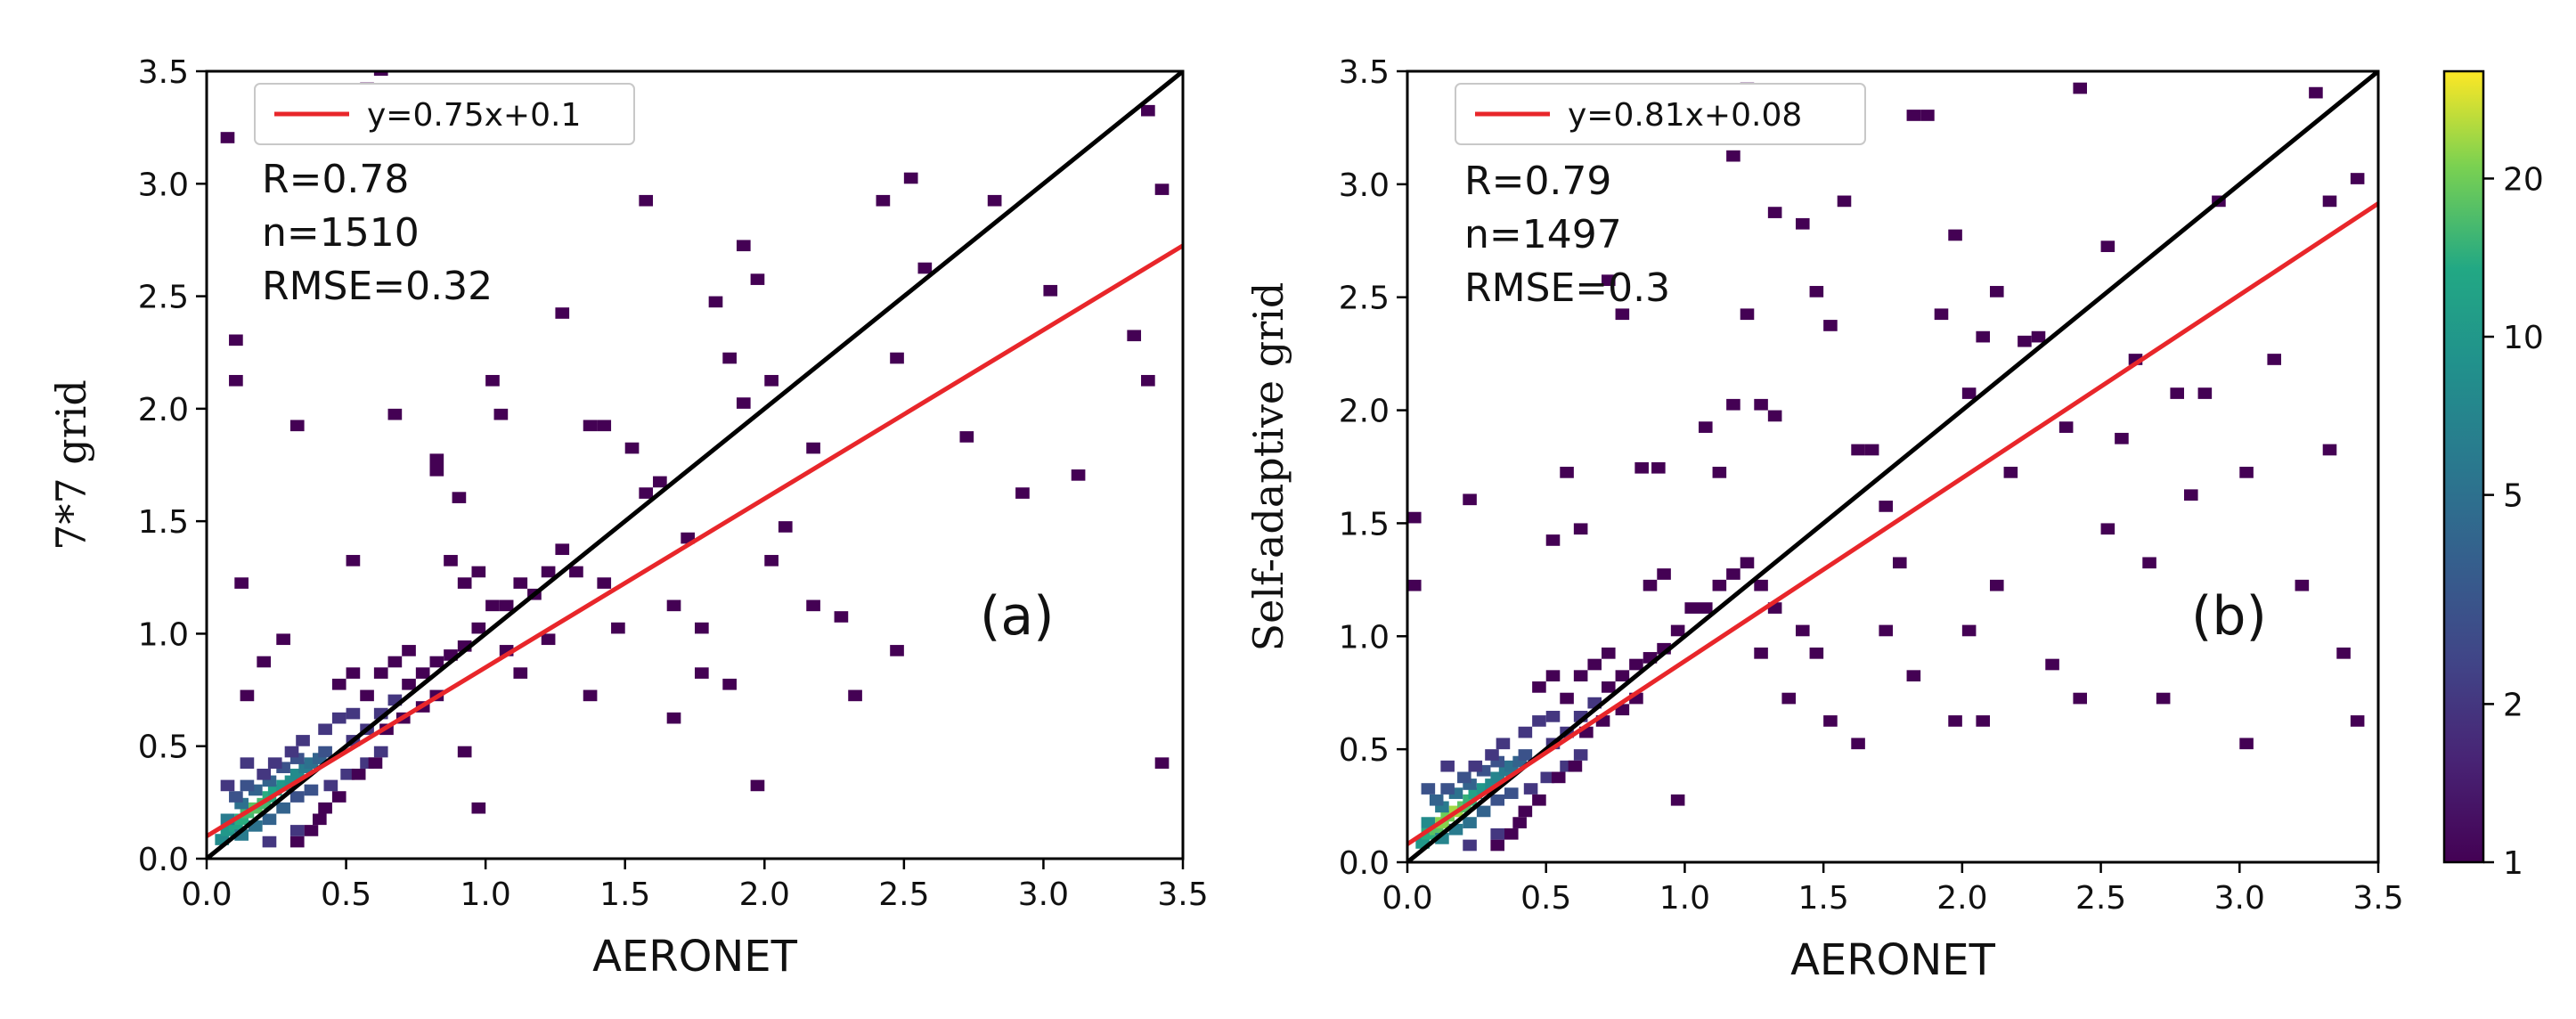 The height and width of the screenshot is (1019, 2576). I want to click on panel-b-stat-n: n=1497, so click(1543, 234).